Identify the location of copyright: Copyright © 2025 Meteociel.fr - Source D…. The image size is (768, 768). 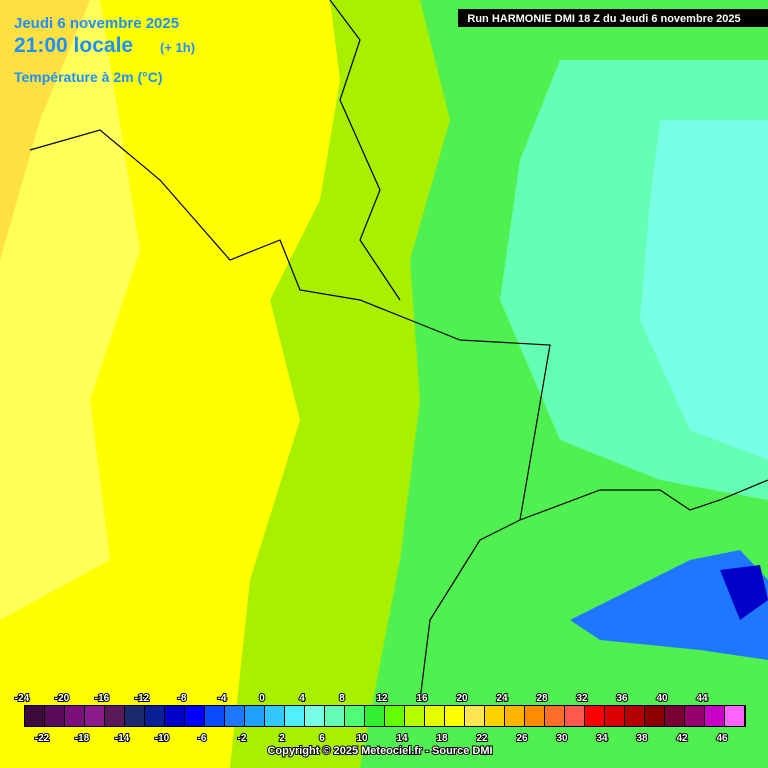
(379, 751).